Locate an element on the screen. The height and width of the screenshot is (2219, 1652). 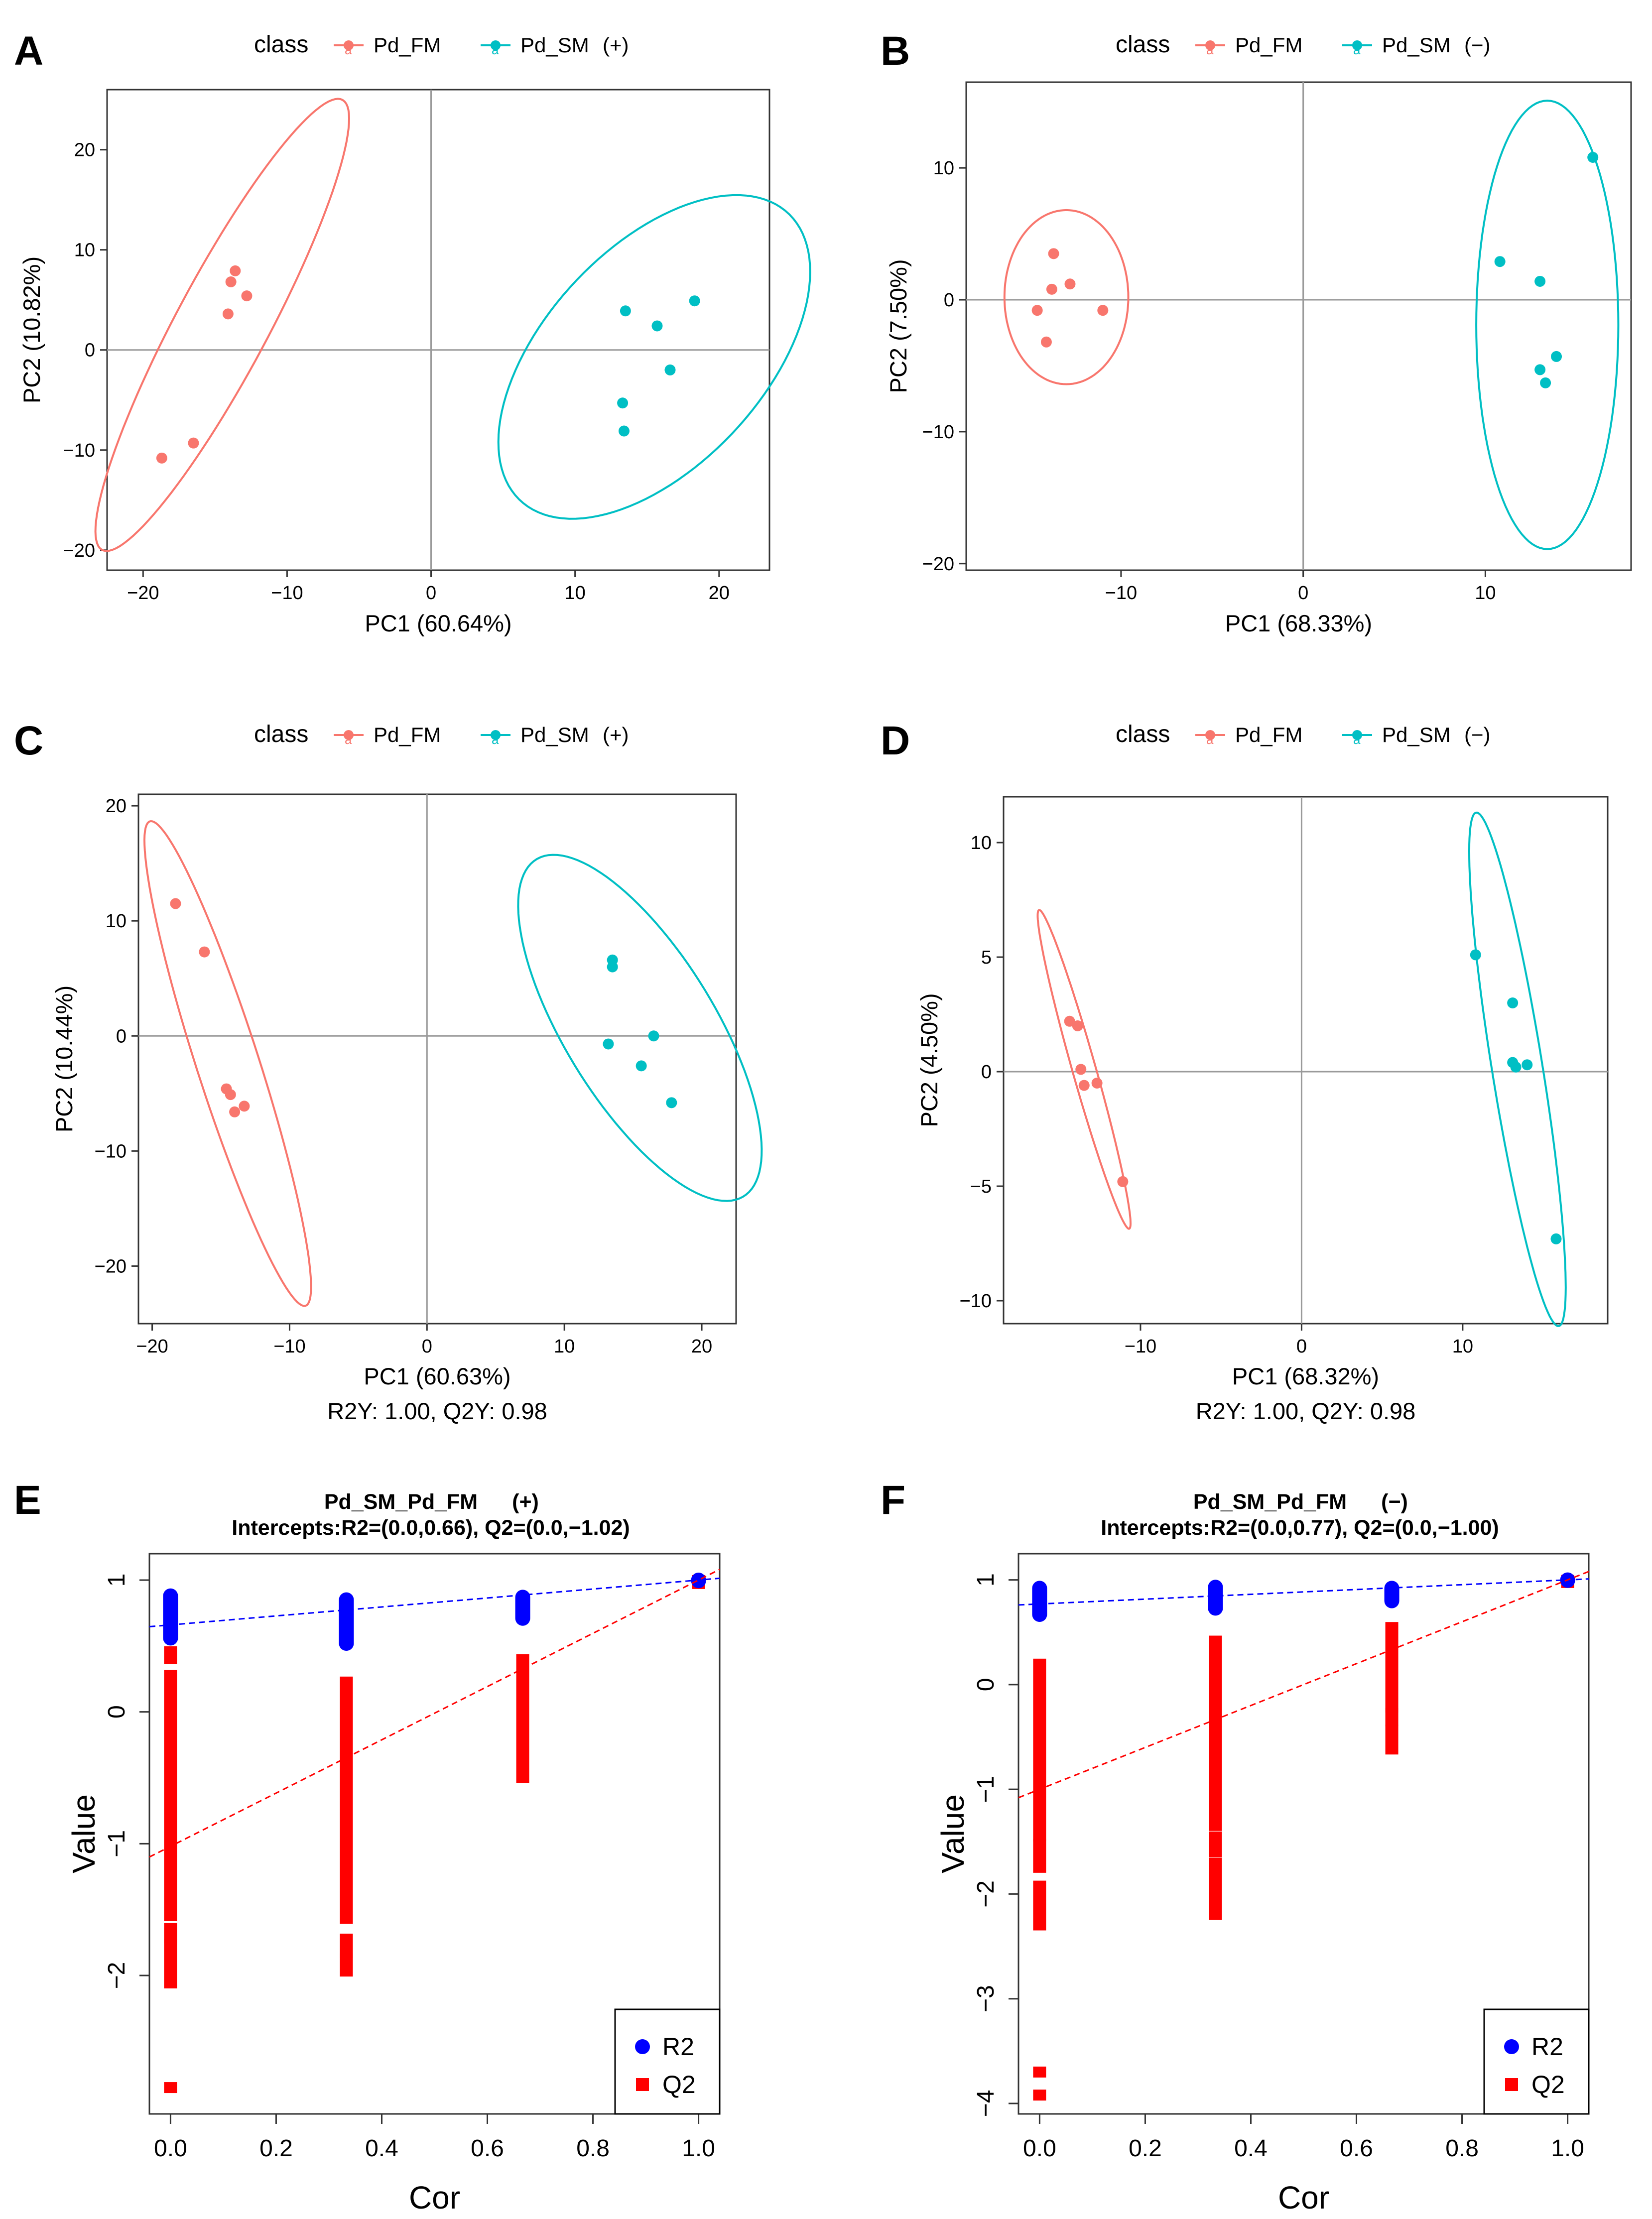
panel-label: E is located at coordinates (28, 1500).